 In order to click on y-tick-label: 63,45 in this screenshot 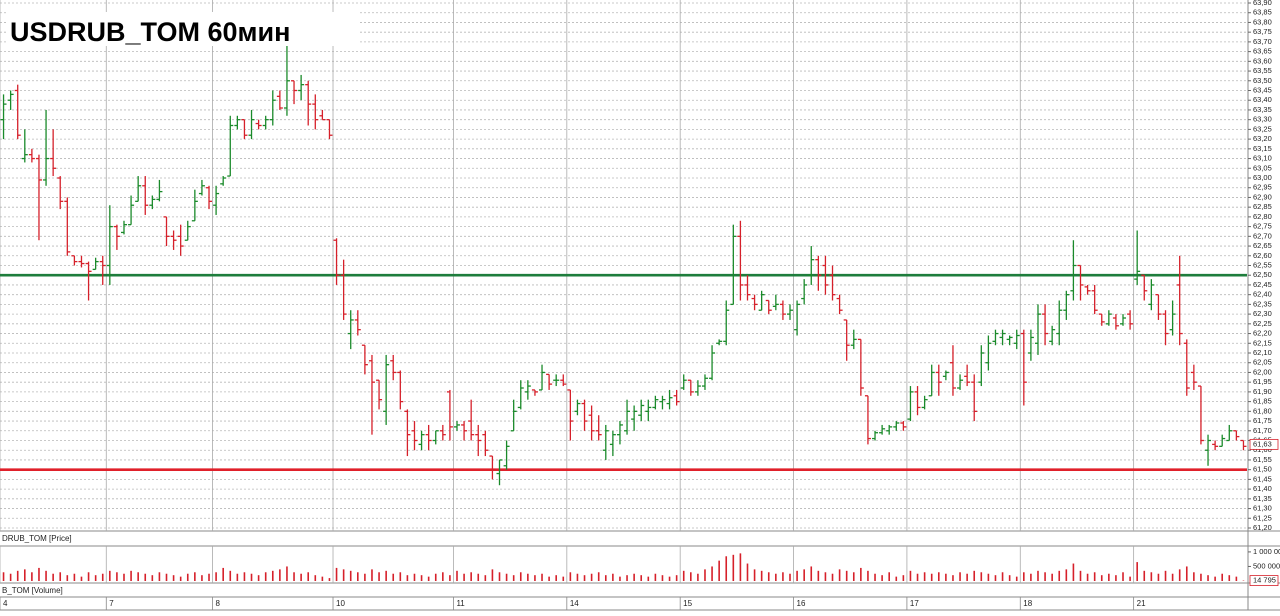, I will do `click(1262, 89)`.